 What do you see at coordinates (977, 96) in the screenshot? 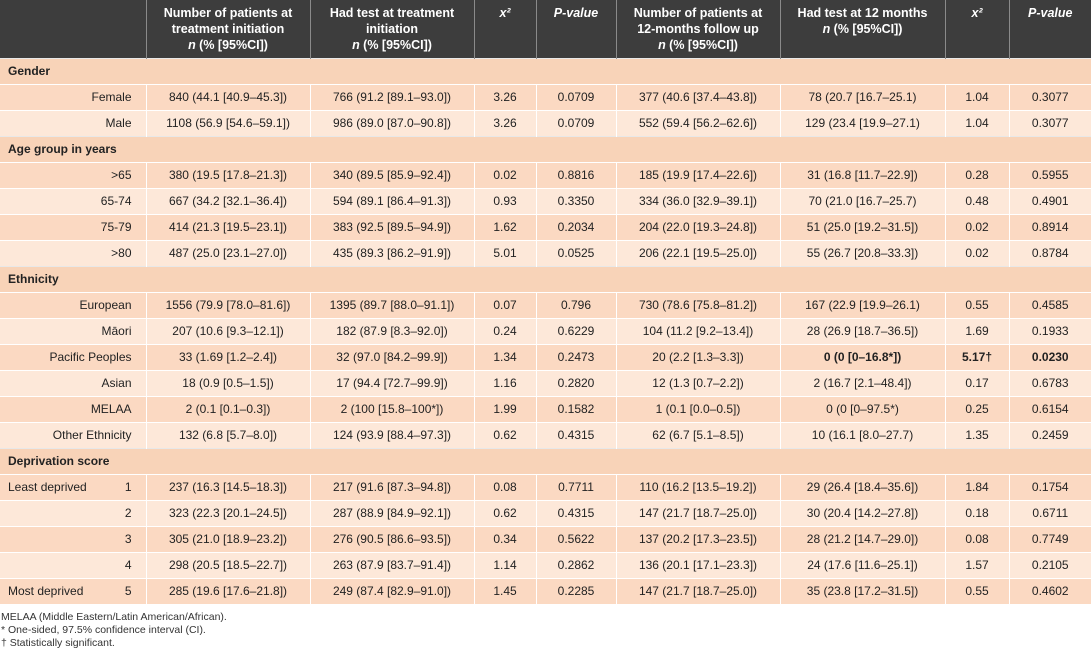
I see `table-cell: 1.04` at bounding box center [977, 96].